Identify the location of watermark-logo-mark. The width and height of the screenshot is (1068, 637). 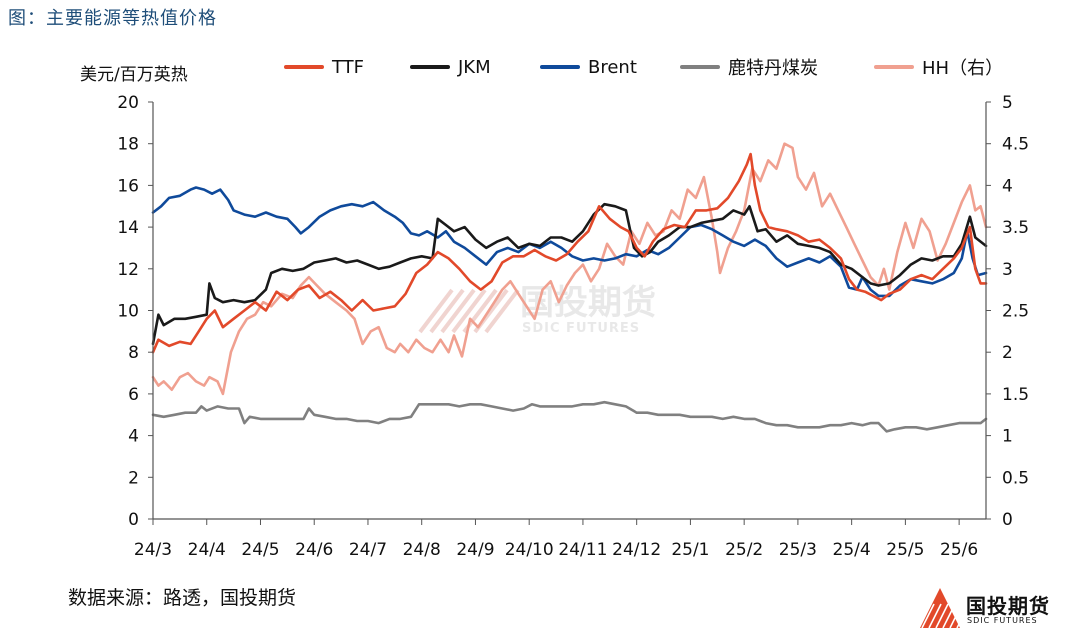
(469, 311).